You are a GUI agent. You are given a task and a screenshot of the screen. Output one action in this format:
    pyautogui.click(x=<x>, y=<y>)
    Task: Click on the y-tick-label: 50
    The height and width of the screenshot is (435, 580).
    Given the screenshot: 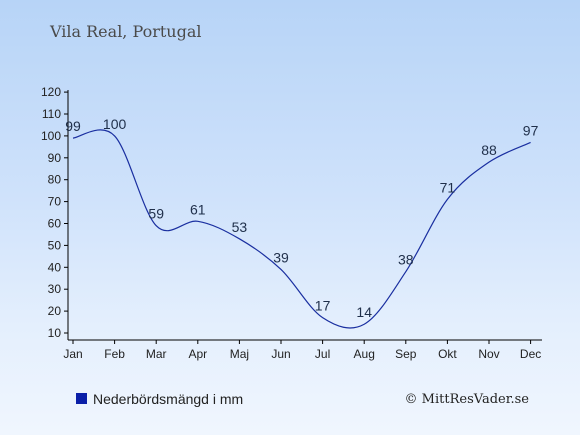 What is the action you would take?
    pyautogui.click(x=55, y=245)
    